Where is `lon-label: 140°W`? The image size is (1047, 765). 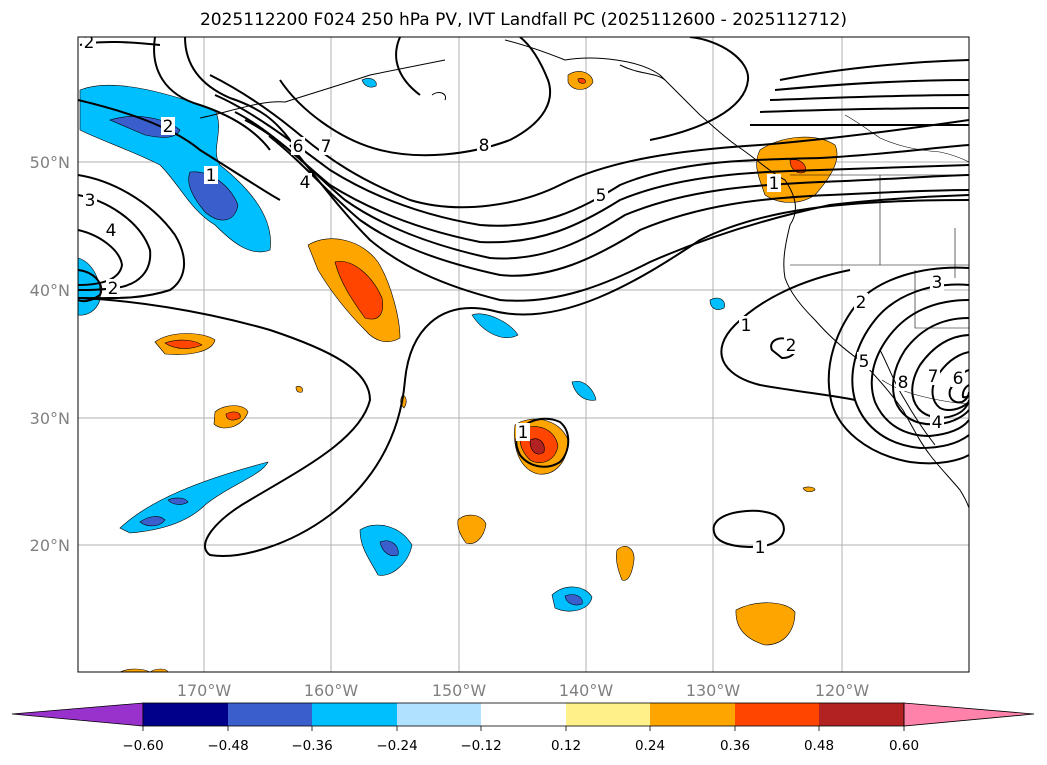
lon-label: 140°W is located at coordinates (586, 690).